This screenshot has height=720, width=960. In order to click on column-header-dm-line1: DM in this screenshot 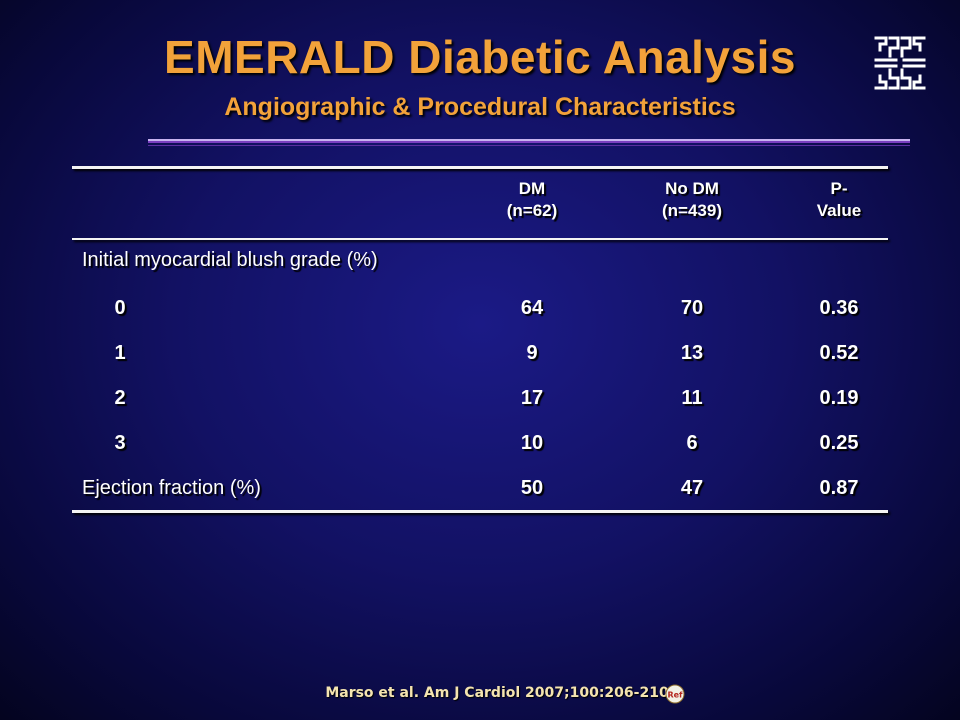, I will do `click(532, 188)`.